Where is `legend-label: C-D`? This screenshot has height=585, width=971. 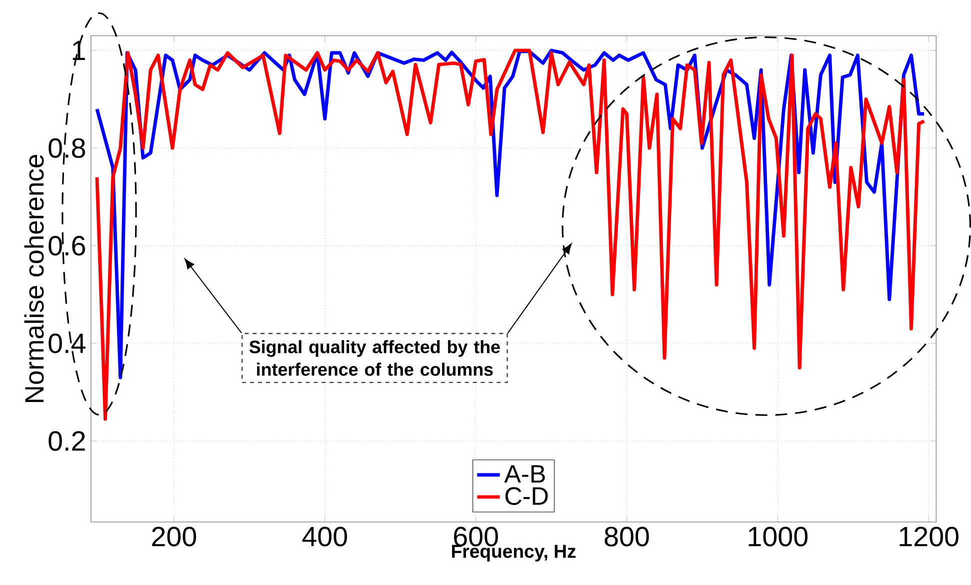
legend-label: C-D is located at coordinates (526, 496).